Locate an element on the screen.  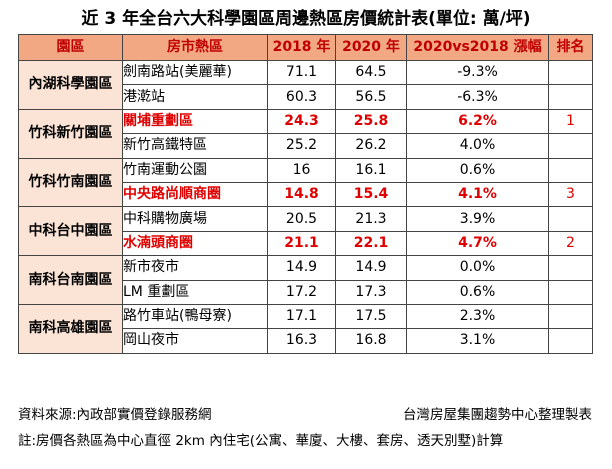
price-2018-cell: 20.5 is located at coordinates (301, 219).